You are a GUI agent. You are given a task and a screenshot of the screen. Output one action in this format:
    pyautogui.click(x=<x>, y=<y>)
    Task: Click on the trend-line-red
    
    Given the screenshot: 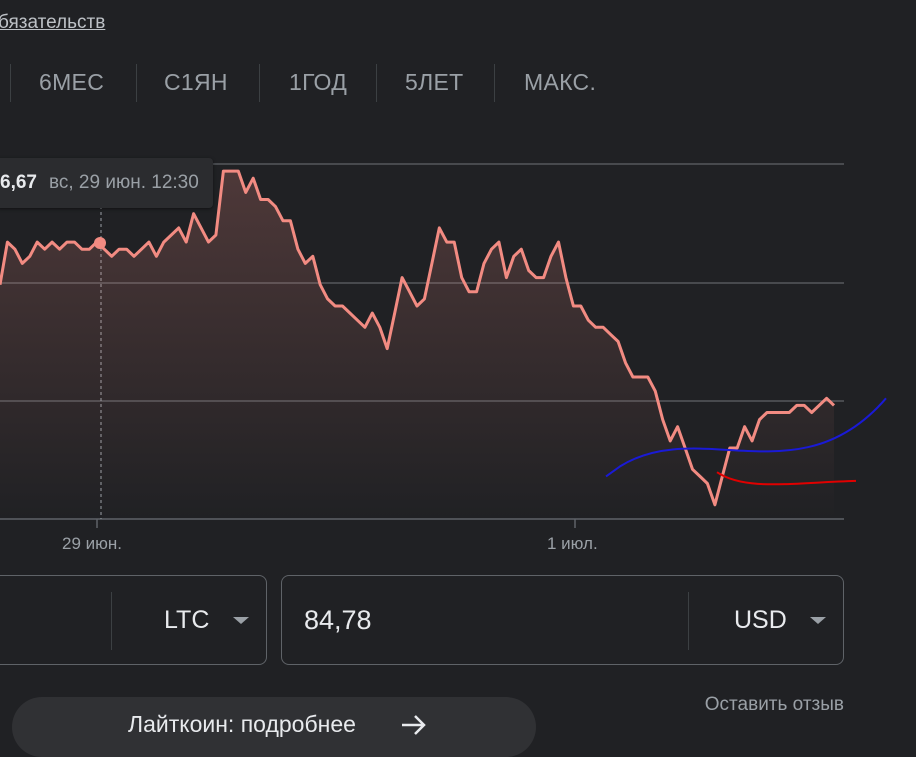 What is the action you would take?
    pyautogui.click(x=786, y=478)
    